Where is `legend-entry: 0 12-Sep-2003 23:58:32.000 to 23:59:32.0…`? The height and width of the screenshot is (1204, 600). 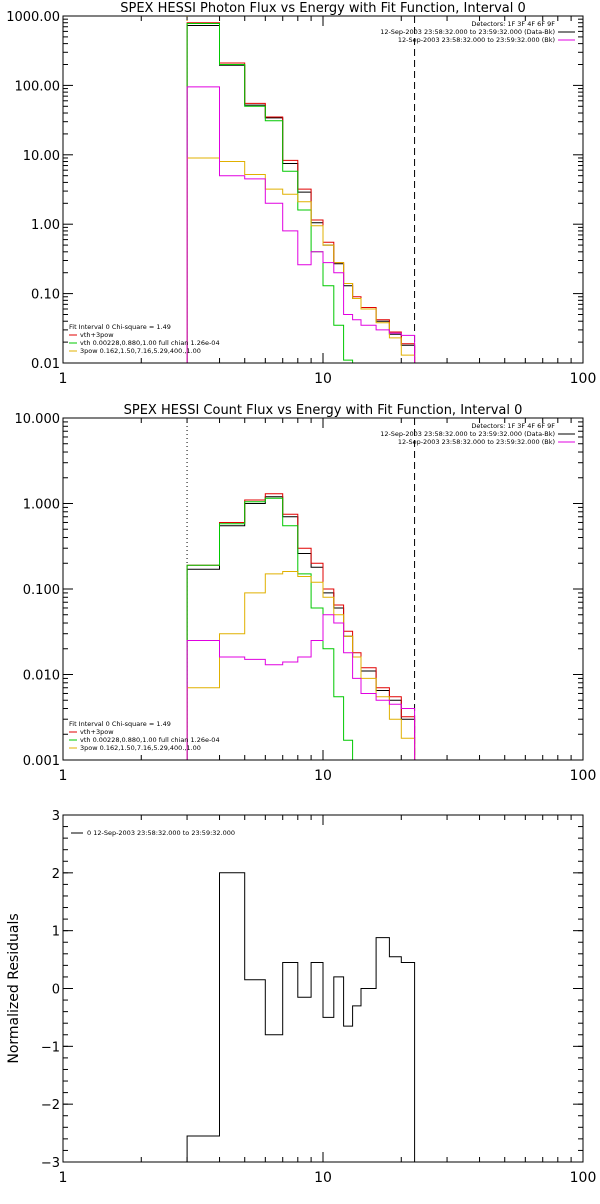
legend-entry: 0 12-Sep-2003 23:58:32.000 to 23:59:32.0… is located at coordinates (161, 833).